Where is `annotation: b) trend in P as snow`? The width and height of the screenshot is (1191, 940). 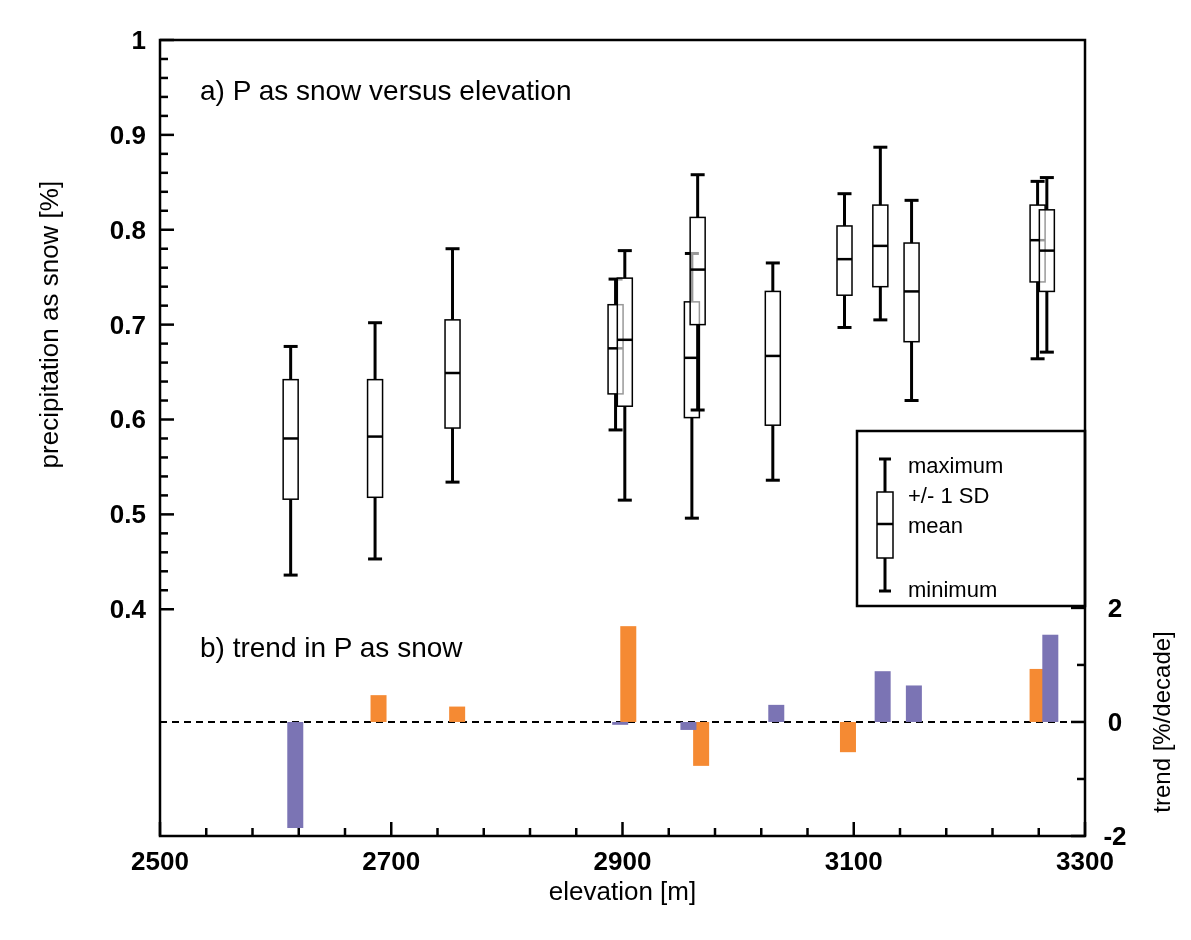
annotation: b) trend in P as snow is located at coordinates (332, 647).